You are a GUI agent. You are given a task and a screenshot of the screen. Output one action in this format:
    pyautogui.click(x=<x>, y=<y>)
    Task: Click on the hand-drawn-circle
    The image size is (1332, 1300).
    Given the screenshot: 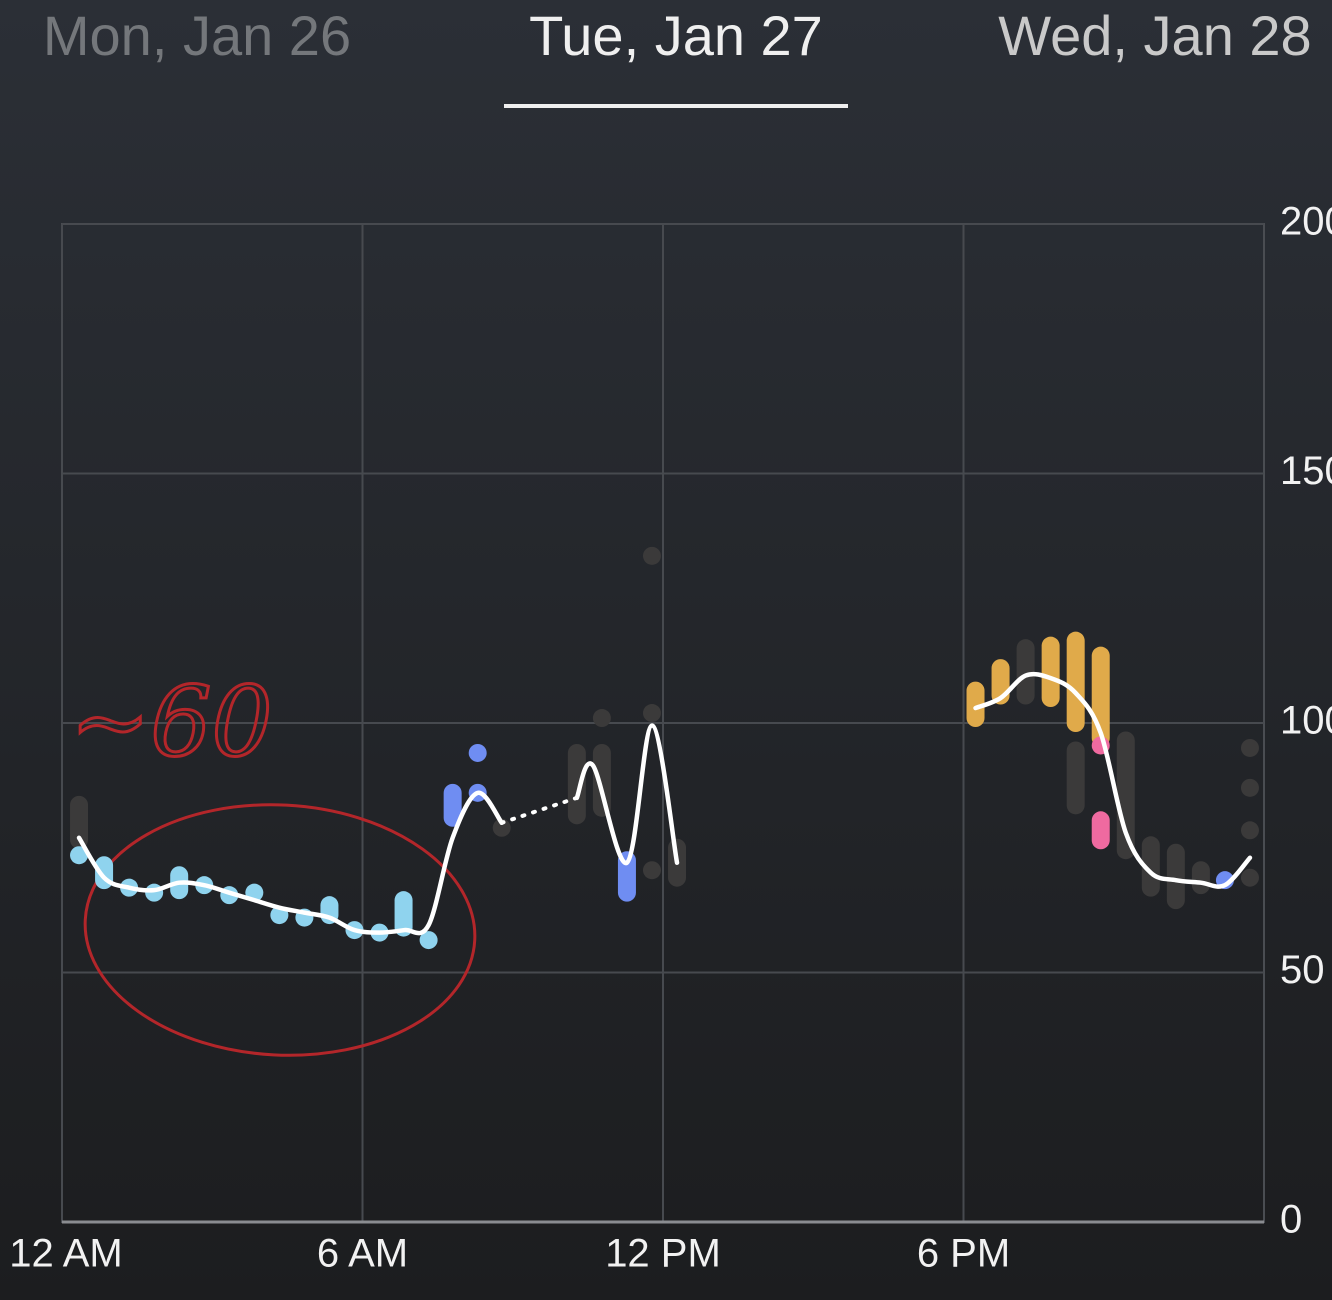 What is the action you would take?
    pyautogui.click(x=280, y=930)
    